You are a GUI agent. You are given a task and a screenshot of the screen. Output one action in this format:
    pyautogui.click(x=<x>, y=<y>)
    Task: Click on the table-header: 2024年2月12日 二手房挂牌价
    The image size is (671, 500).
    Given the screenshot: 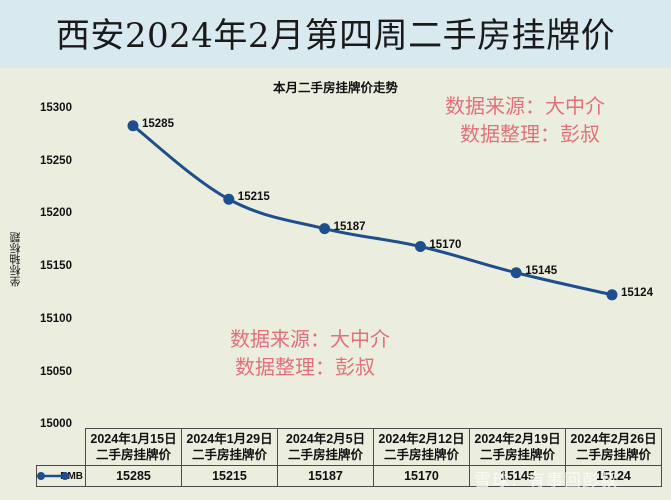 What is the action you would take?
    pyautogui.click(x=421, y=447)
    